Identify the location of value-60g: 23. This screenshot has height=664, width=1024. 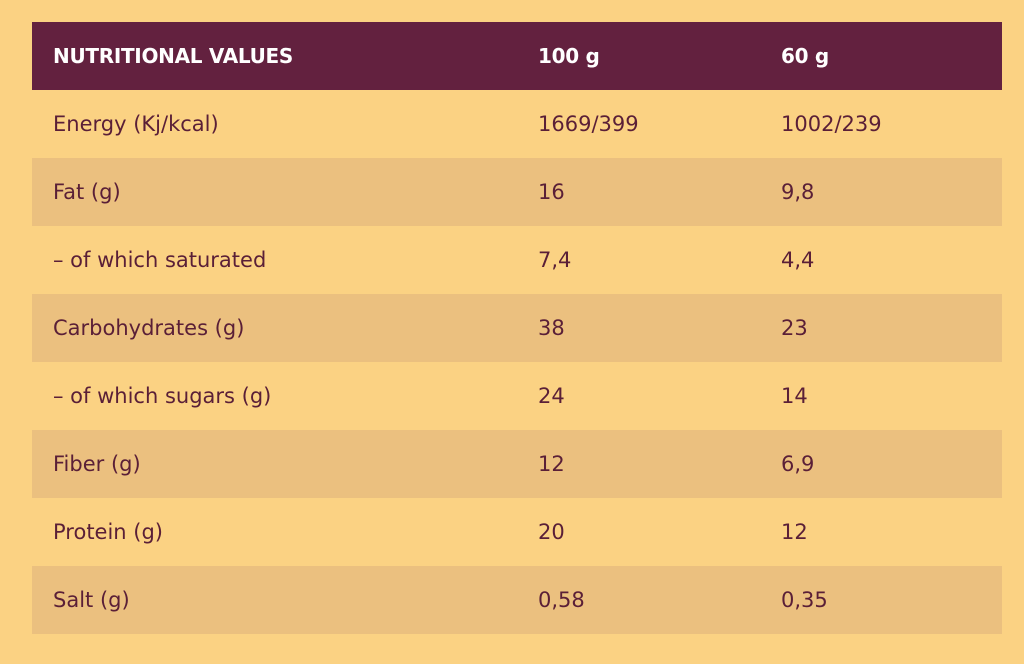
(794, 328).